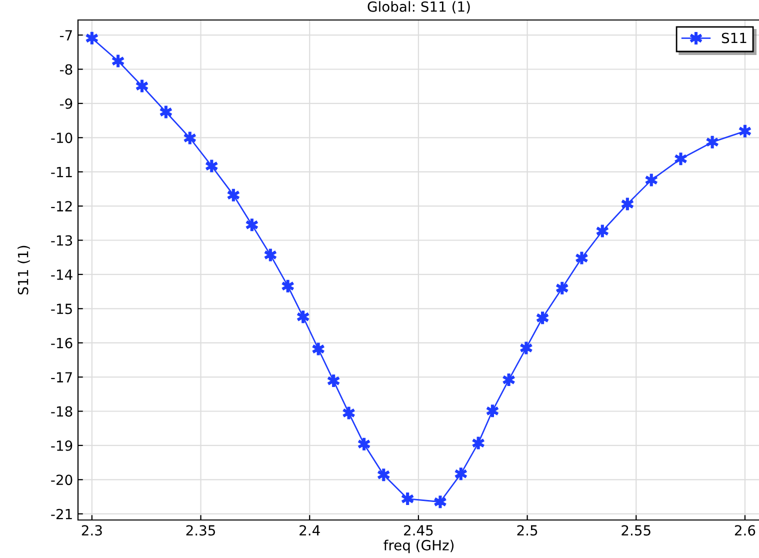 This screenshot has height=558, width=759. I want to click on x-tick-label: 2.5, so click(527, 530).